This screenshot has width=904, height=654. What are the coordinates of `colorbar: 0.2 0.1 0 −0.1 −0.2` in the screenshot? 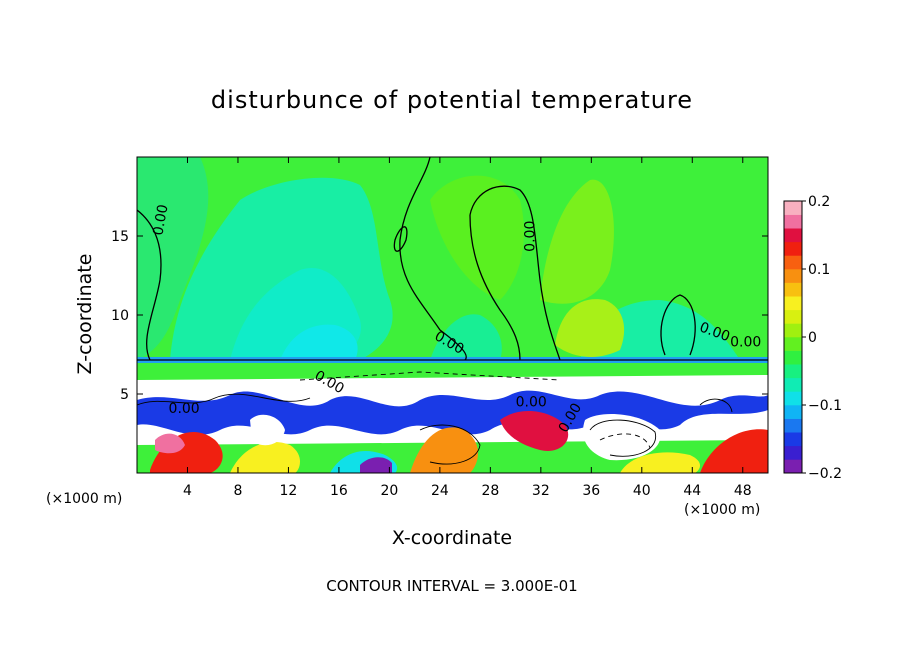 It's located at (812, 338).